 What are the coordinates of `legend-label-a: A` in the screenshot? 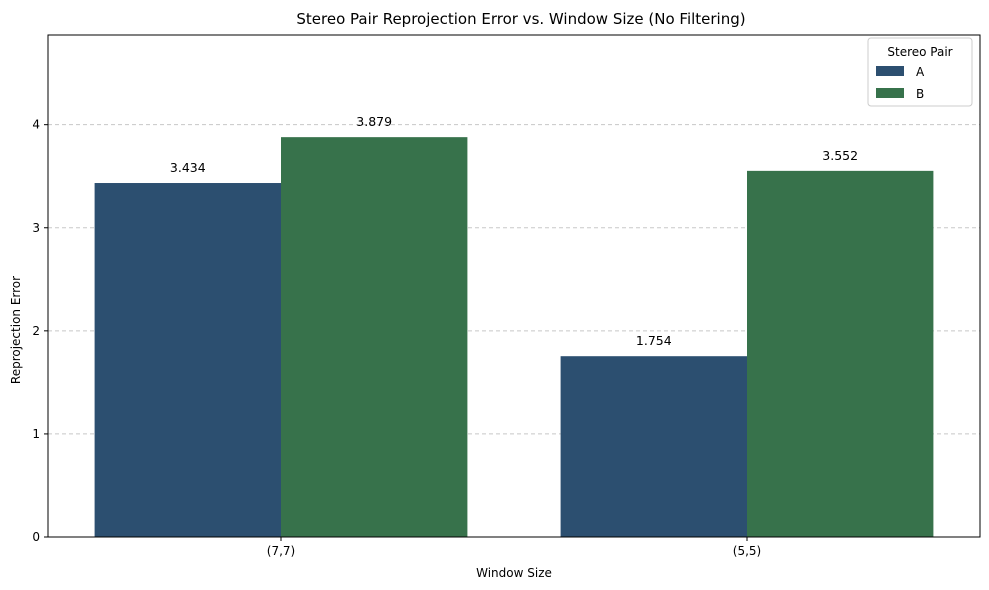 It's located at (920, 72).